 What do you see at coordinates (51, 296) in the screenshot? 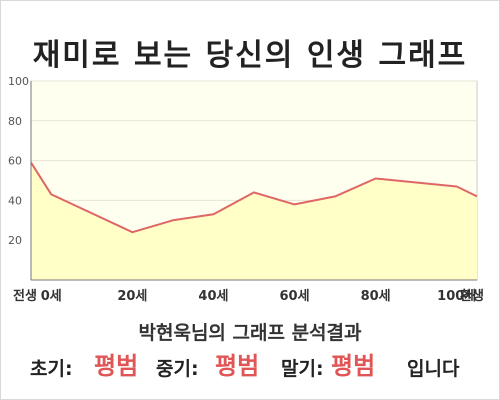
I see `x-tick-label: 0세` at bounding box center [51, 296].